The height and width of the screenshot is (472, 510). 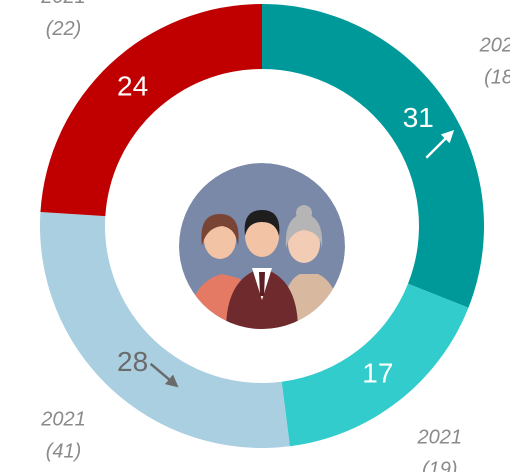 What do you see at coordinates (440, 465) in the screenshot?
I see `annotation-value: (19)` at bounding box center [440, 465].